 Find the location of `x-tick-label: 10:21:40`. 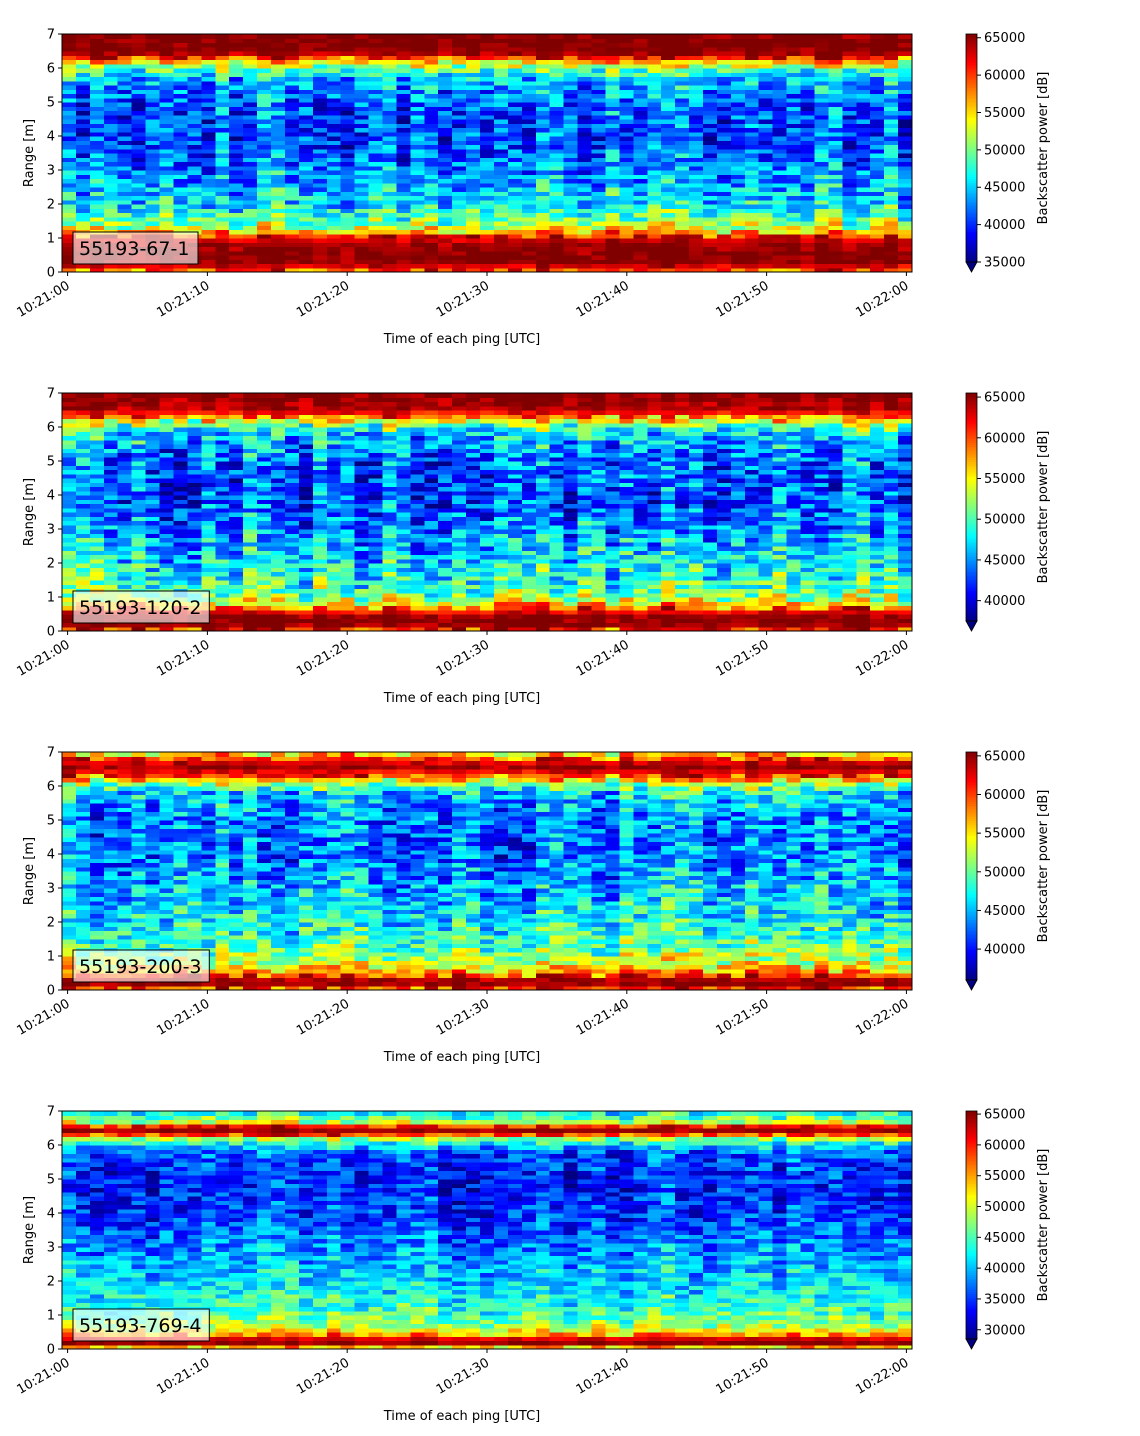

x-tick-label: 10:21:40 is located at coordinates (603, 299).